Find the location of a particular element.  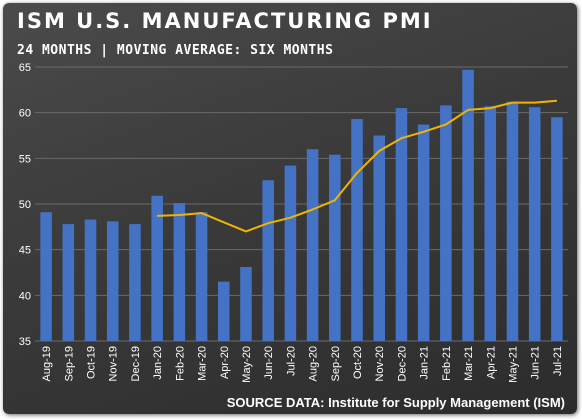

x-tick-Jan-20: Jan-20 is located at coordinates (158, 363).